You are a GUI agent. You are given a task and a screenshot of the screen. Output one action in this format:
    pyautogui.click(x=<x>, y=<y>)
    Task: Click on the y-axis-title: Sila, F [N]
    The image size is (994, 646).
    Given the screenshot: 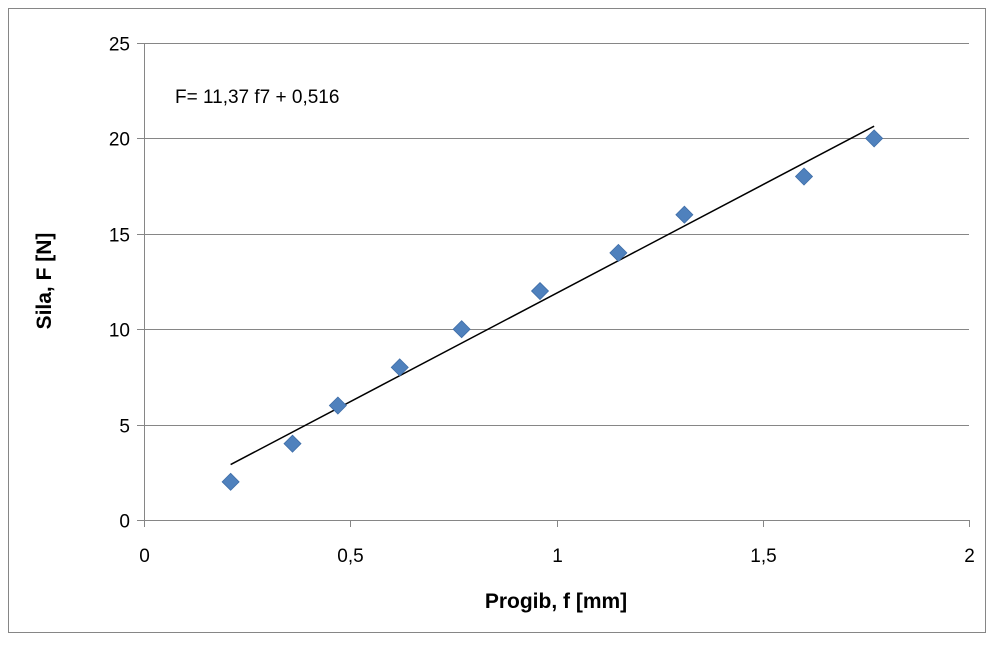 What is the action you would take?
    pyautogui.click(x=44, y=281)
    